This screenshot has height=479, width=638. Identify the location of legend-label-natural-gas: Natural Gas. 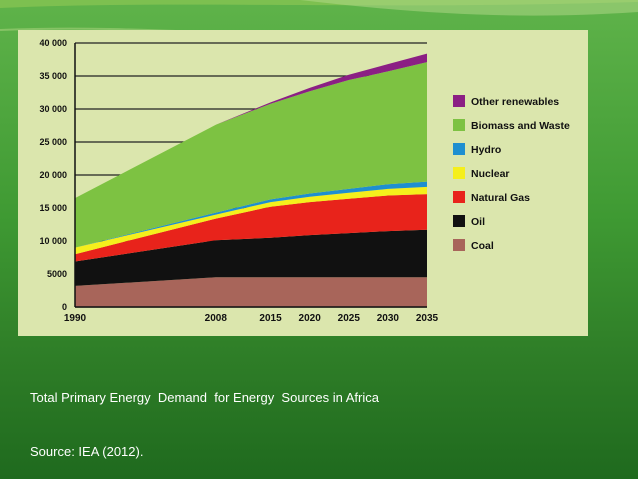
(500, 198).